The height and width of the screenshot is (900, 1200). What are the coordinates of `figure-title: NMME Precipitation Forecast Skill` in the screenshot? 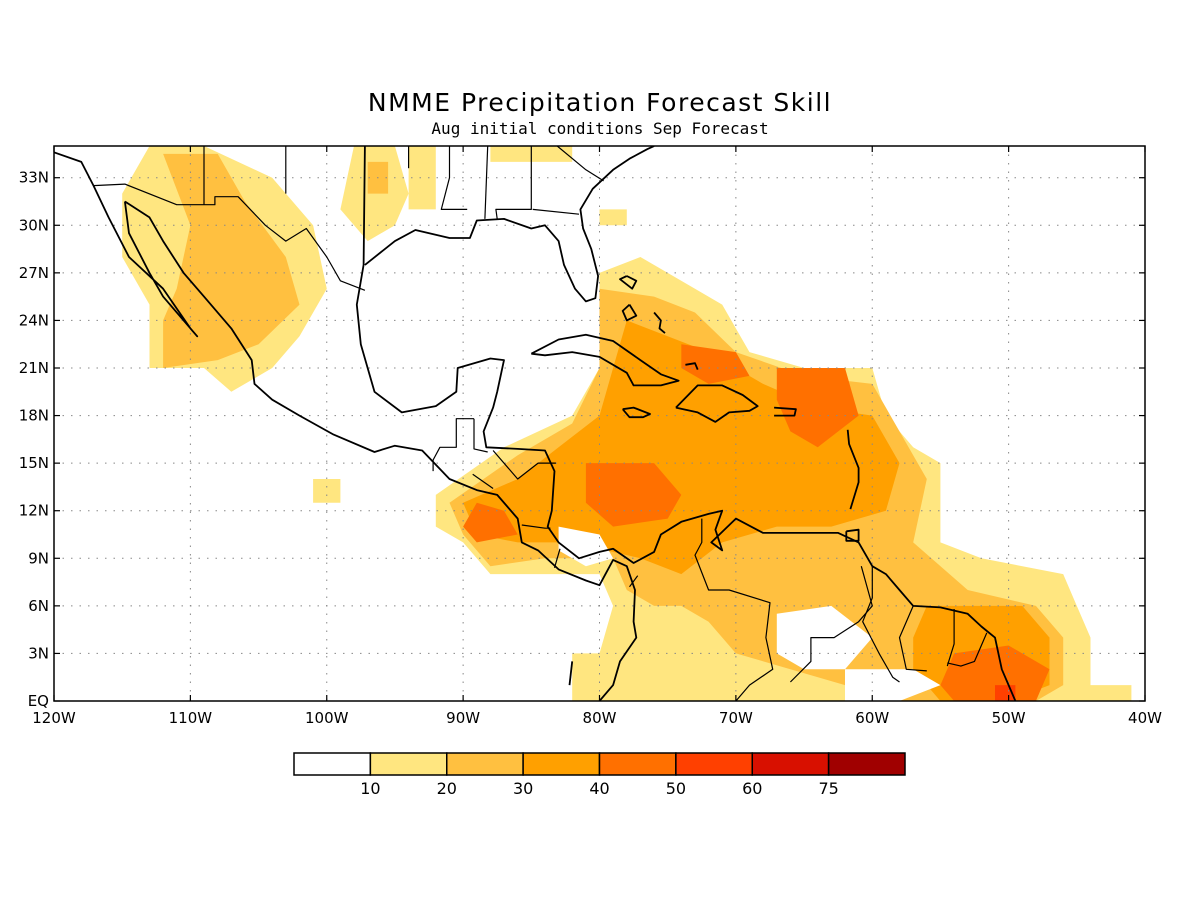 It's located at (600, 102).